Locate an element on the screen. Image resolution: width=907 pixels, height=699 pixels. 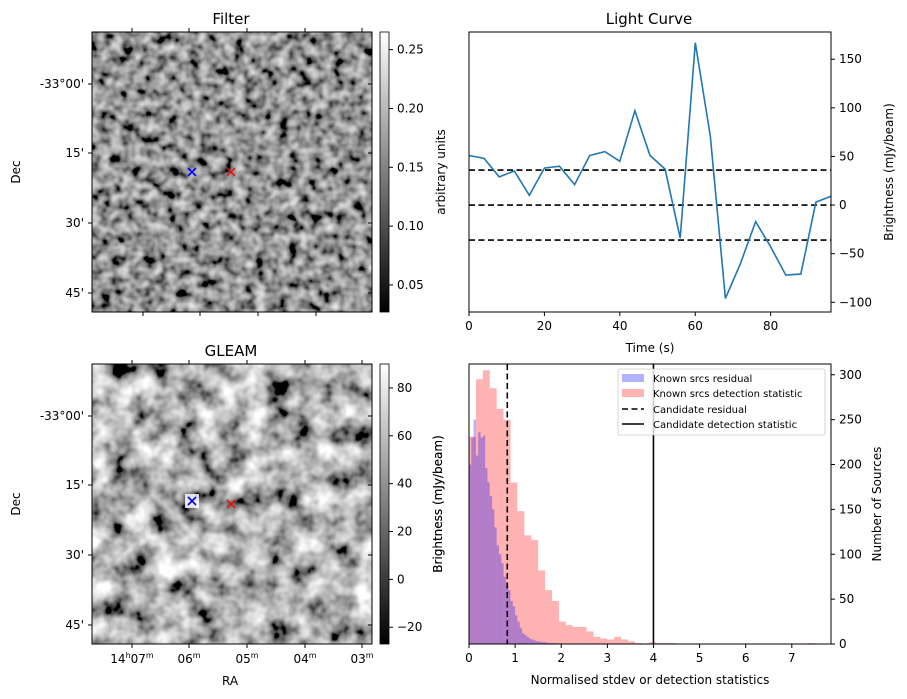
gleam-ylabel: Dec is located at coordinates (16, 503).